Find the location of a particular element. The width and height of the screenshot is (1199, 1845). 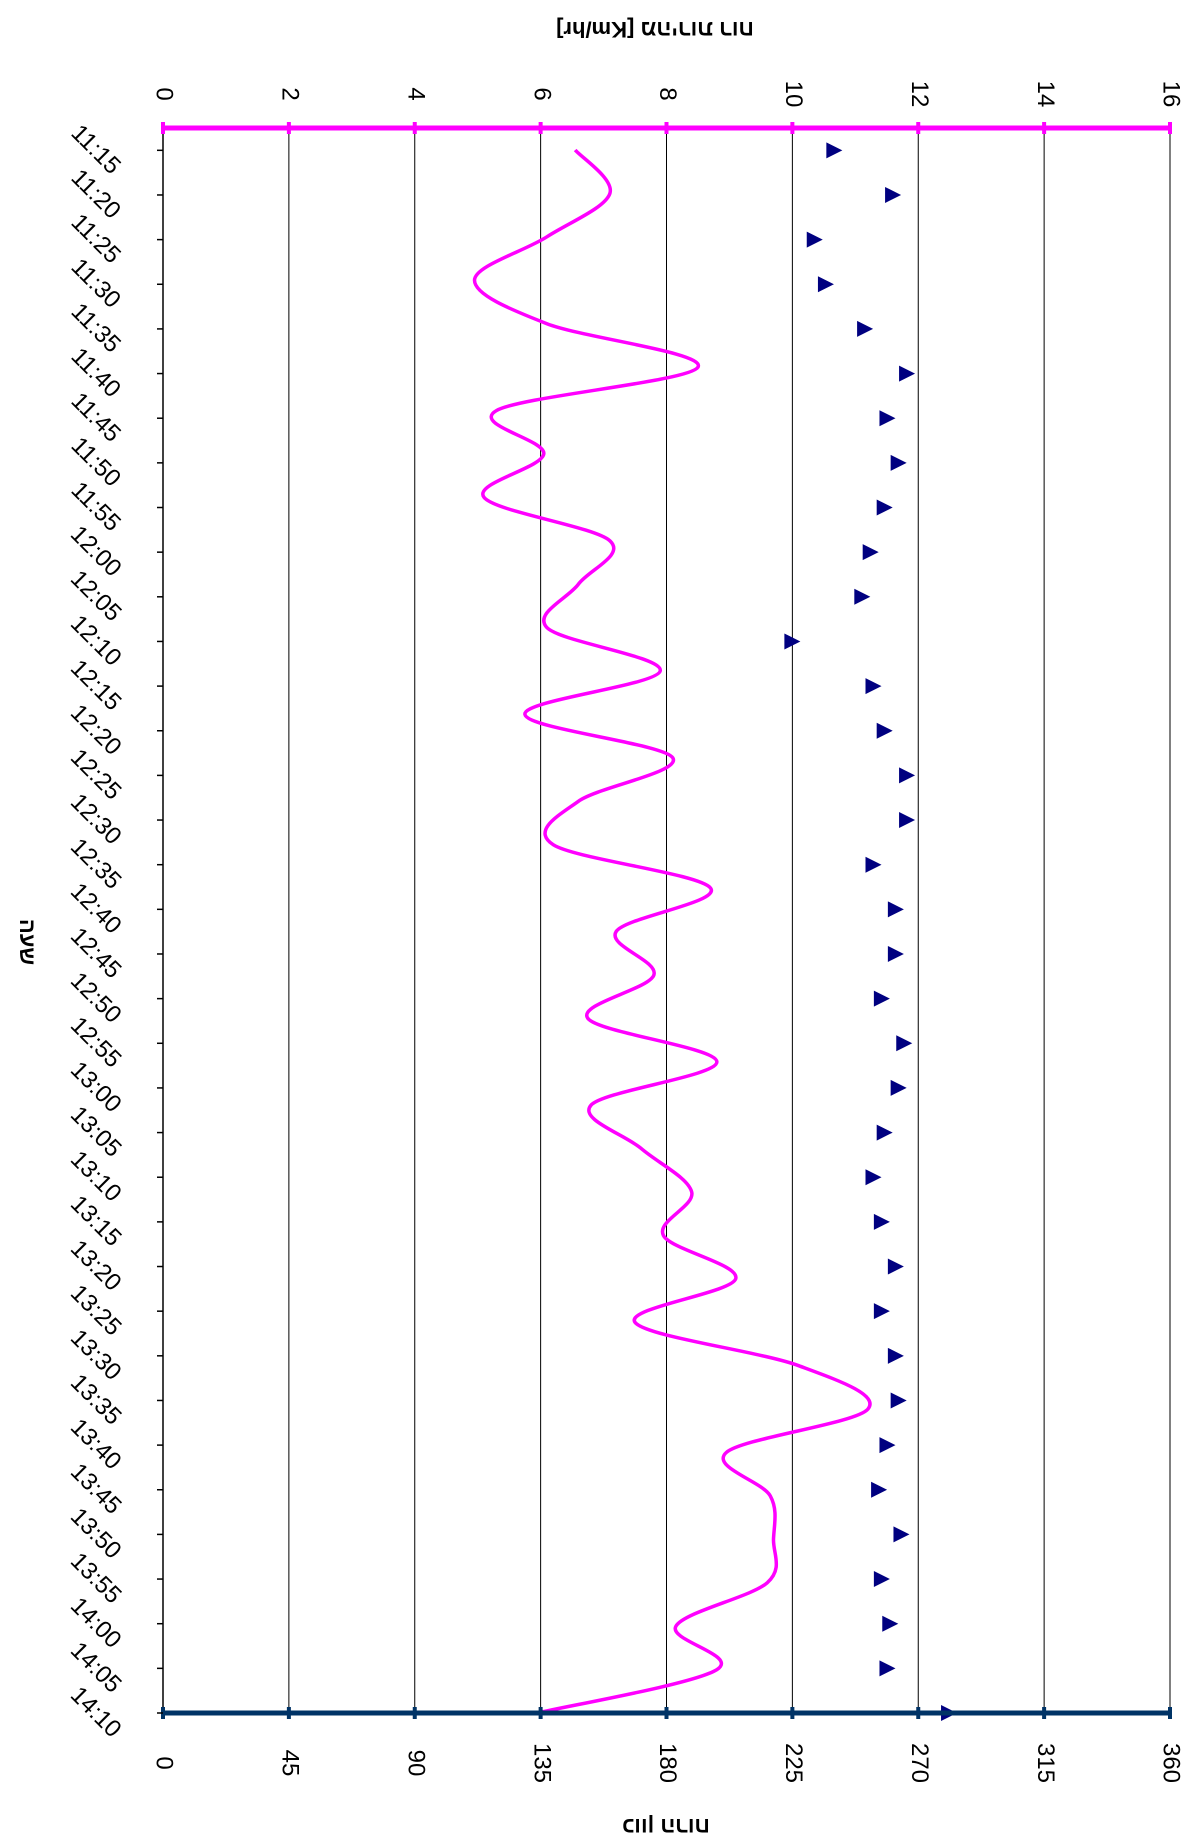

speed-tick-label: 8 is located at coordinates (667, 93).